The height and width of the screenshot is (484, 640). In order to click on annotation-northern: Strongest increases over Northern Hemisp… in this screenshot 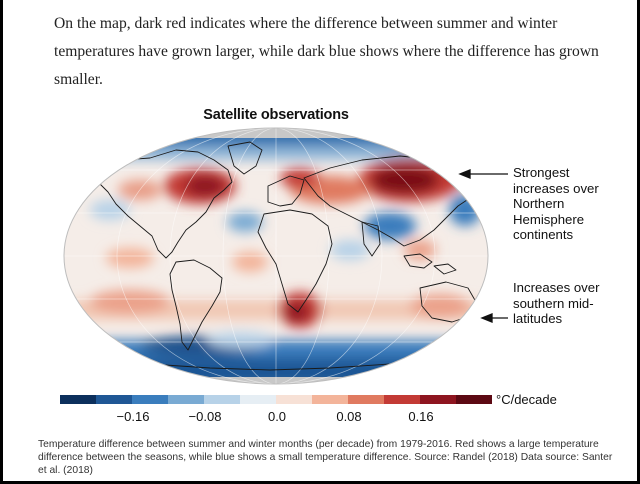, I will do `click(556, 203)`.